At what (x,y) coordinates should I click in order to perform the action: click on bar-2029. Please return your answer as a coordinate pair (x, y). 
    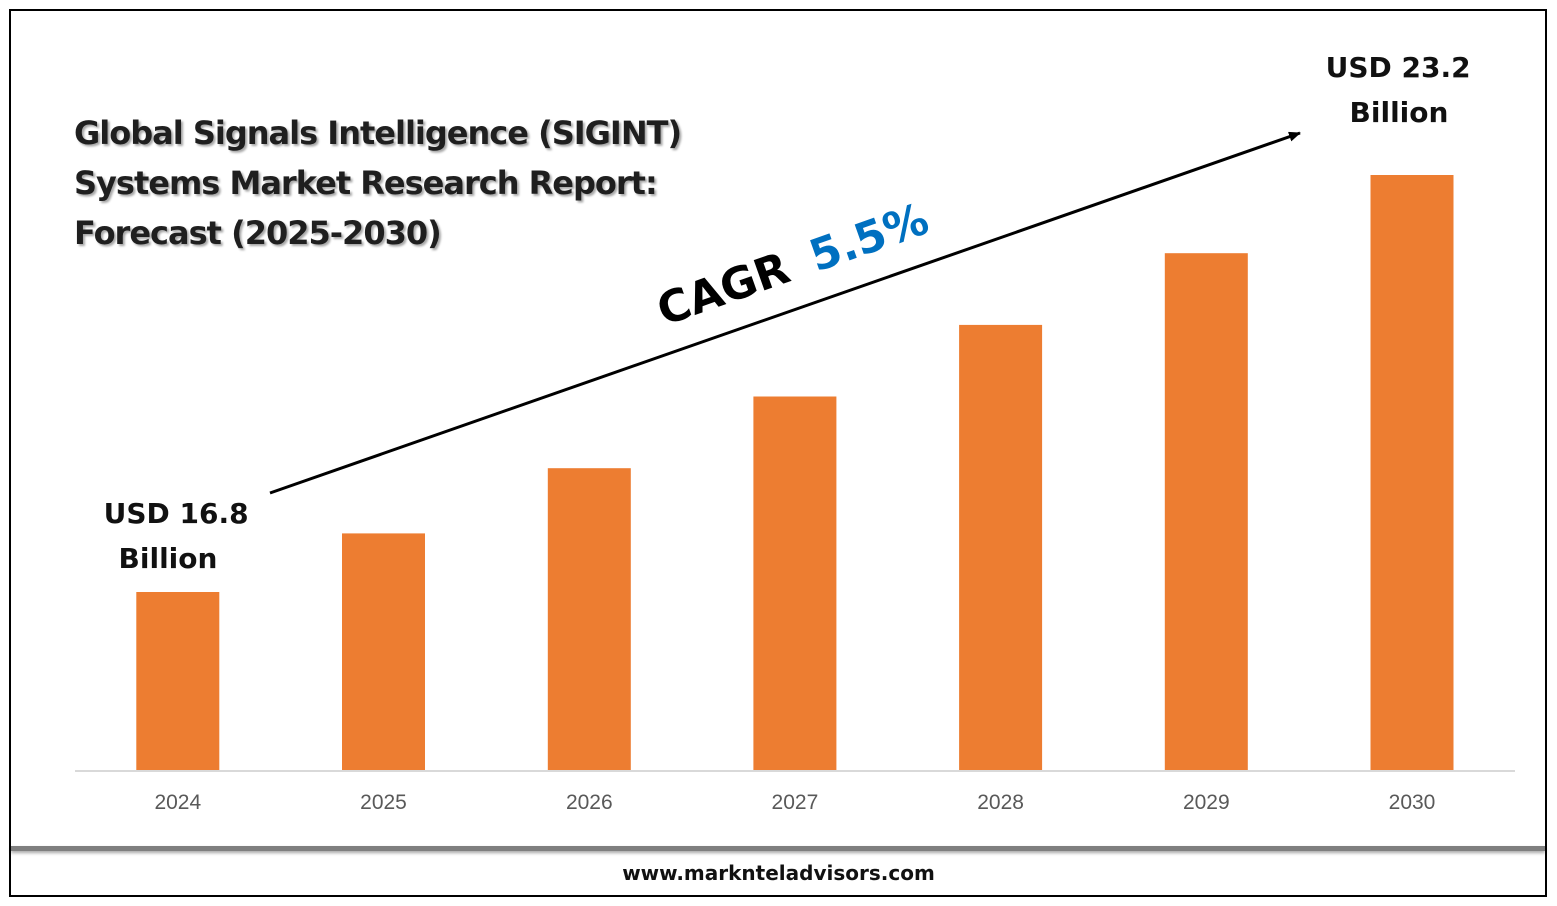
    Looking at the image, I should click on (1206, 511).